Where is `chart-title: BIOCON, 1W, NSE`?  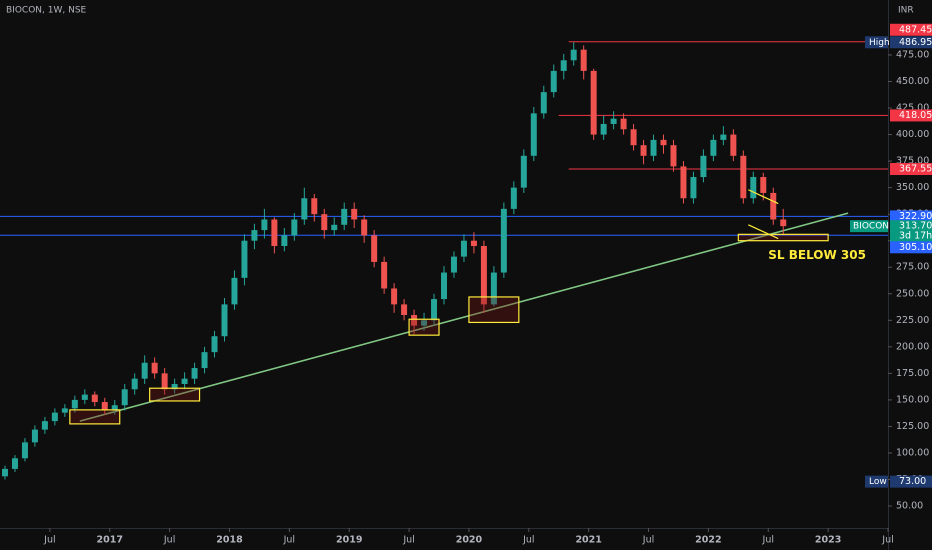
chart-title: BIOCON, 1W, NSE is located at coordinates (46, 11).